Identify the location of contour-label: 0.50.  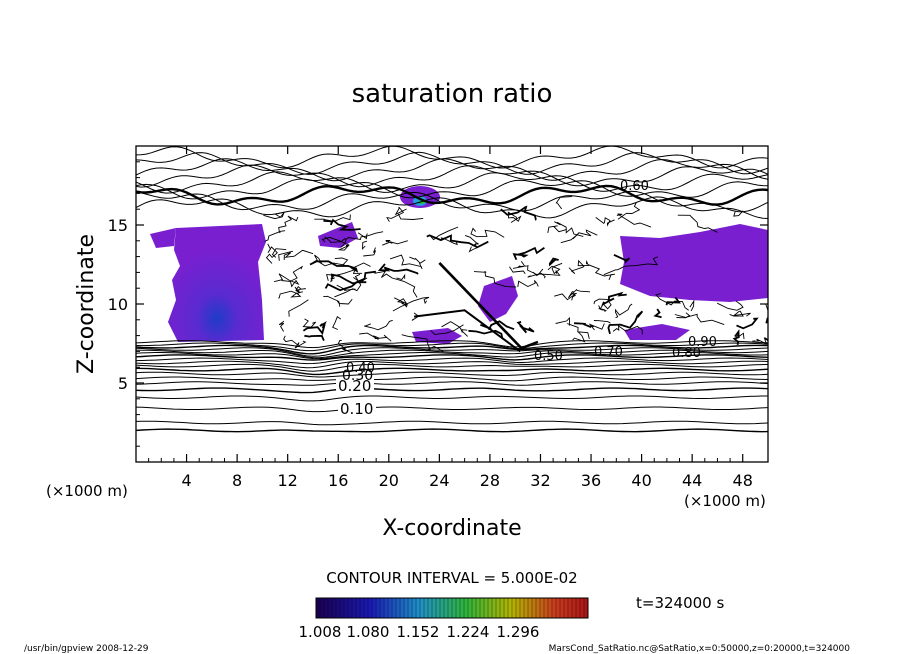
(548, 356).